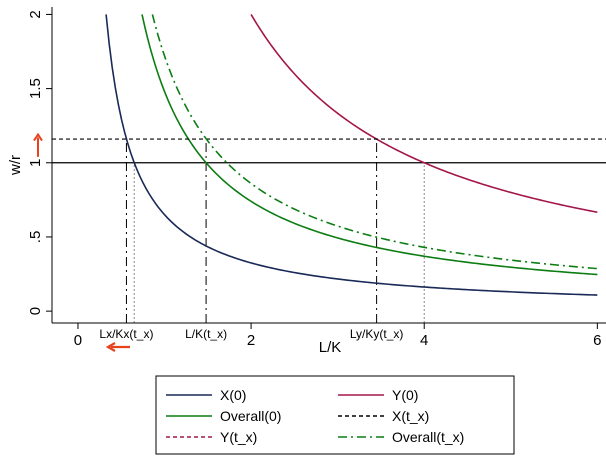  Describe the element at coordinates (250, 416) in the screenshot. I see `legend-label: Overall(0)` at that location.